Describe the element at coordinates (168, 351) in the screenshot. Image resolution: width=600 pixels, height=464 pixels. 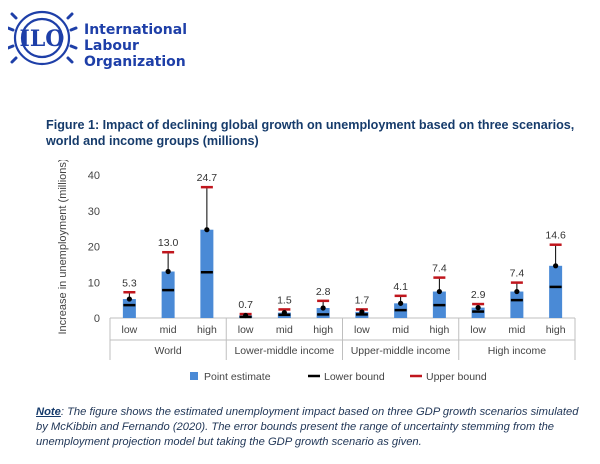
I see `group-label: World` at that location.